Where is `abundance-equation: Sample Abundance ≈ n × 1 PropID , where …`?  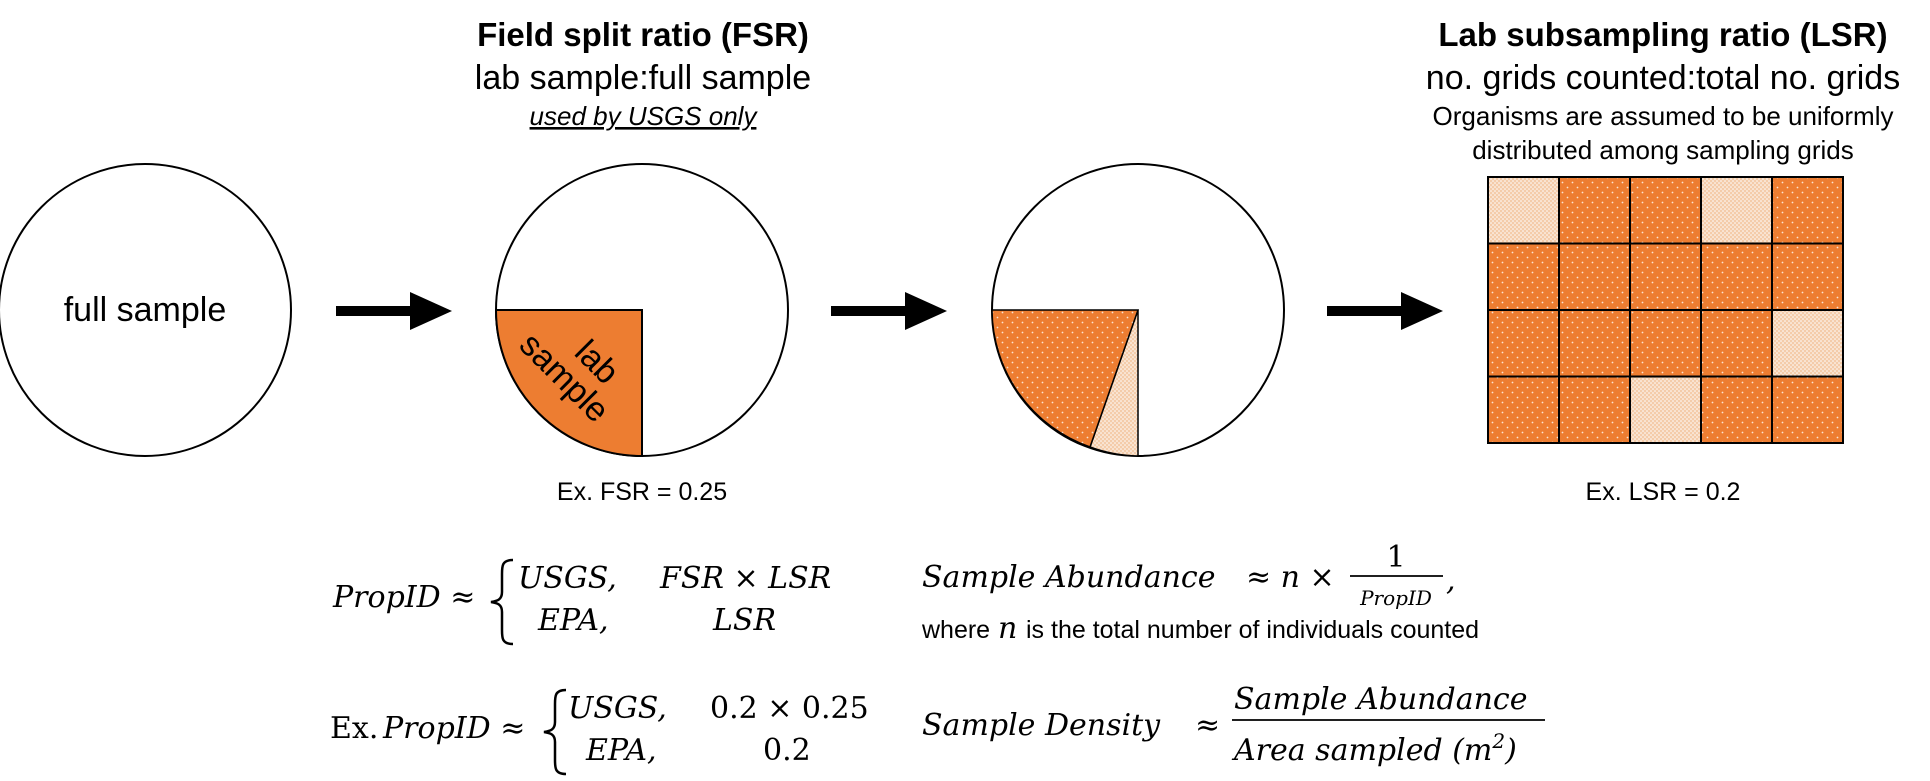 abundance-equation: Sample Abundance ≈ n × 1 PropID , where … is located at coordinates (1200, 593).